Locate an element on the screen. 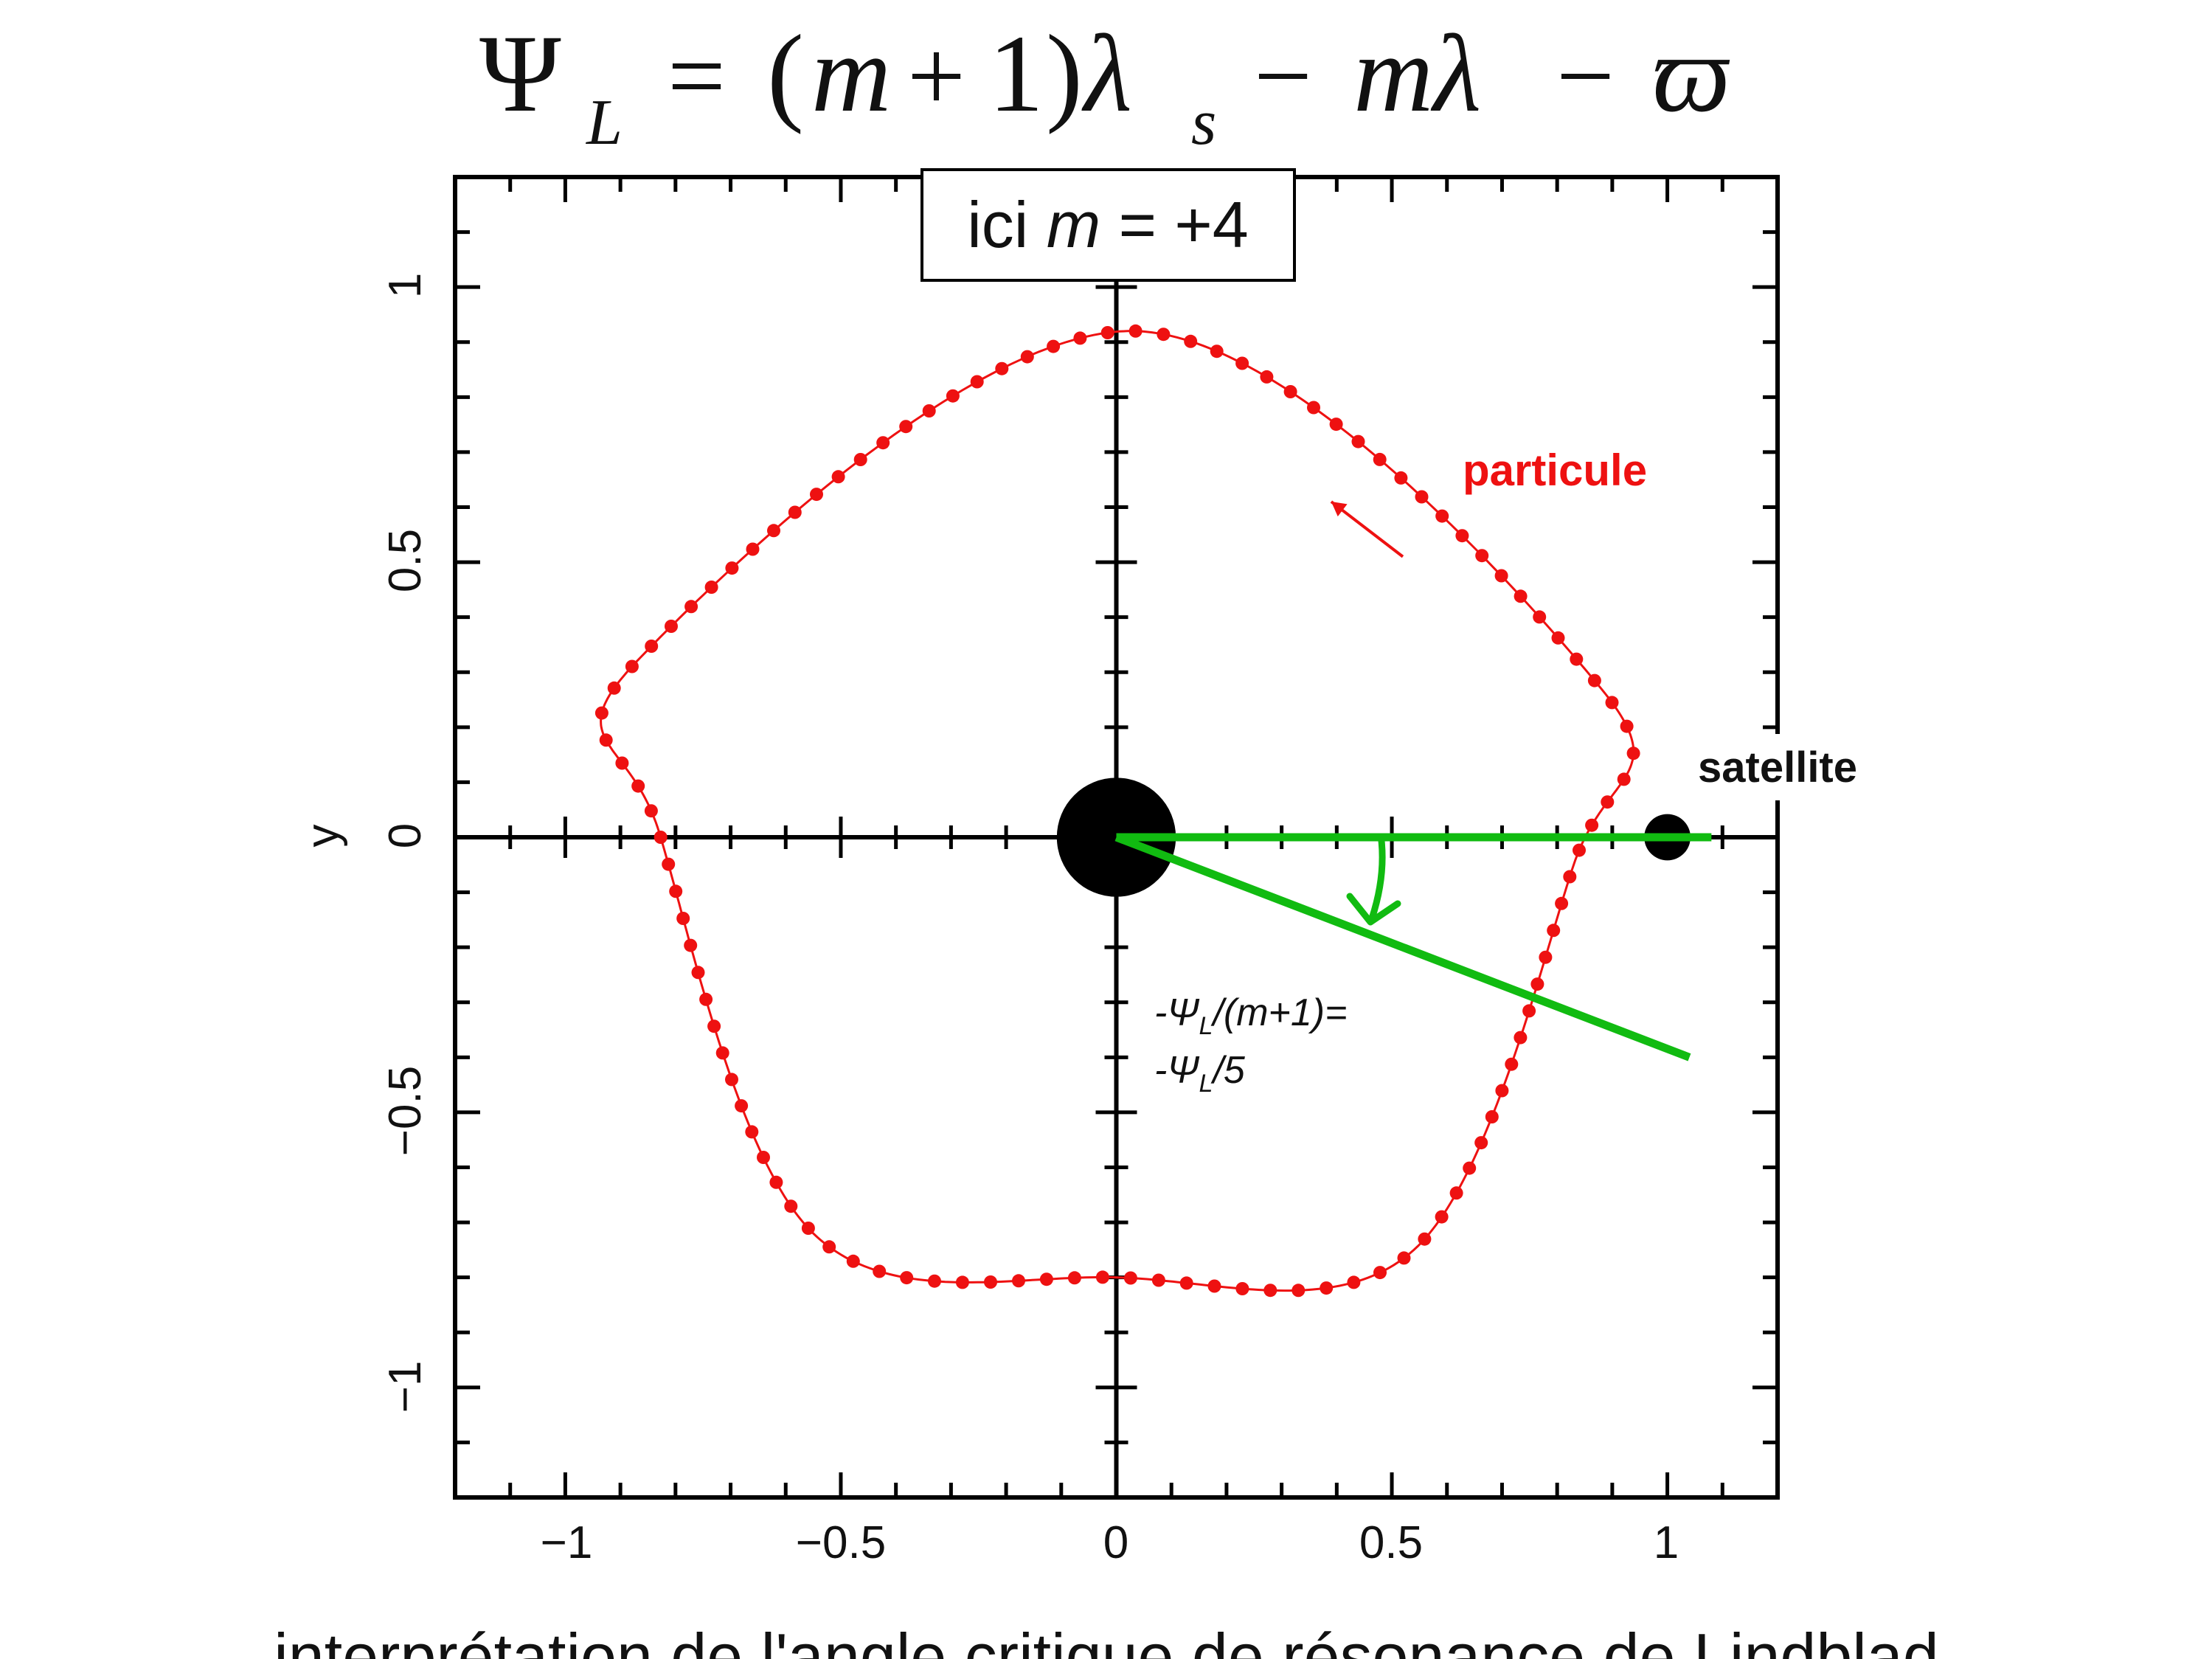 The height and width of the screenshot is (1659, 2212). x-tick-label-0: 0 is located at coordinates (1115, 1543).